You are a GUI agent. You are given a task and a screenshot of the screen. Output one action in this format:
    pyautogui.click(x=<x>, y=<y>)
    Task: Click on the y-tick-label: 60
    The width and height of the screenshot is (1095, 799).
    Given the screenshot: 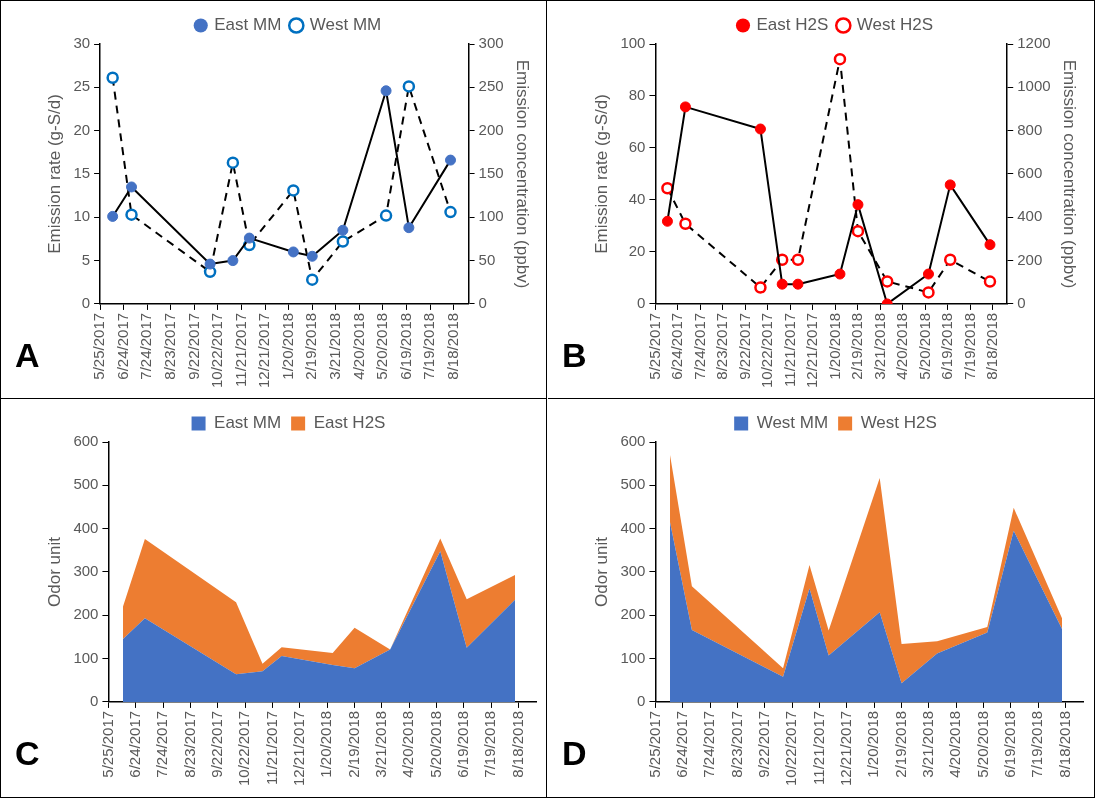 What is the action you would take?
    pyautogui.click(x=637, y=147)
    